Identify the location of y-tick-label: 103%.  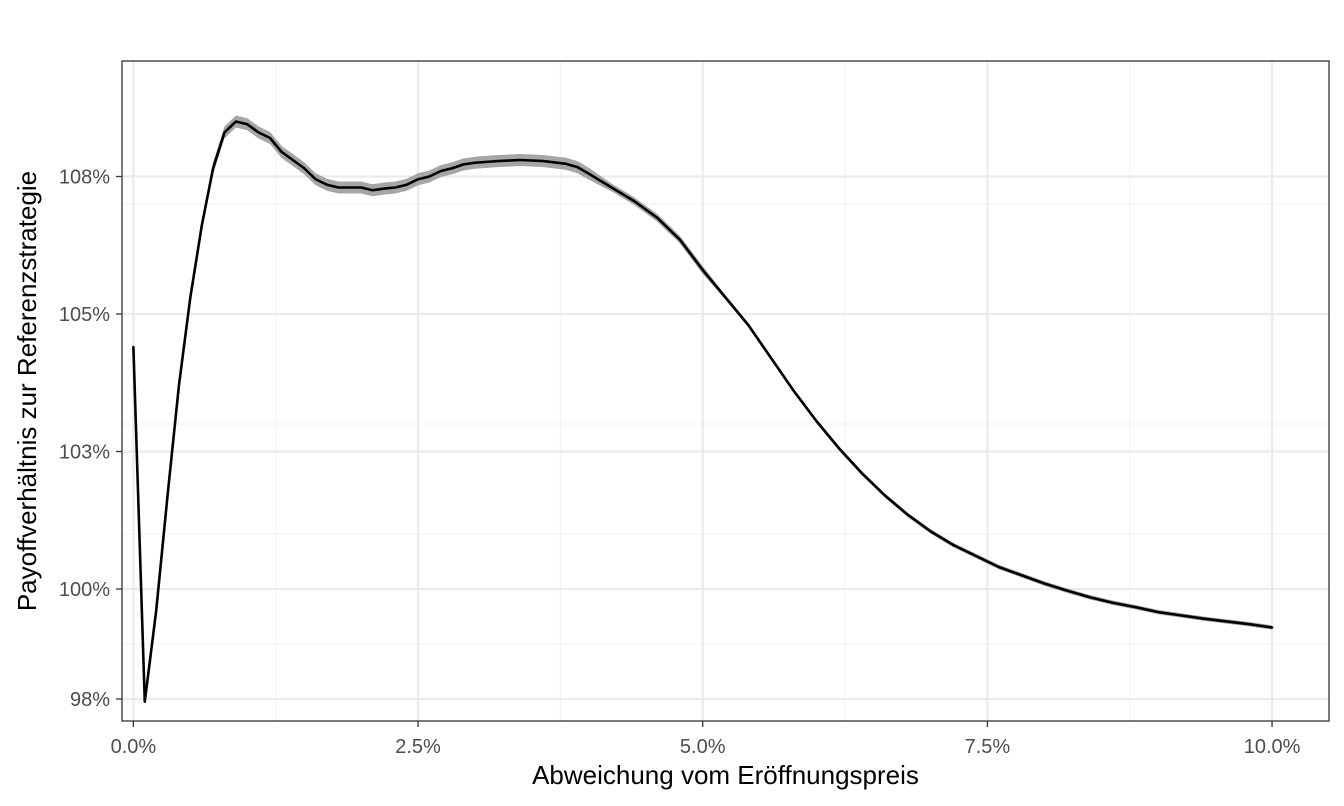
(84, 453).